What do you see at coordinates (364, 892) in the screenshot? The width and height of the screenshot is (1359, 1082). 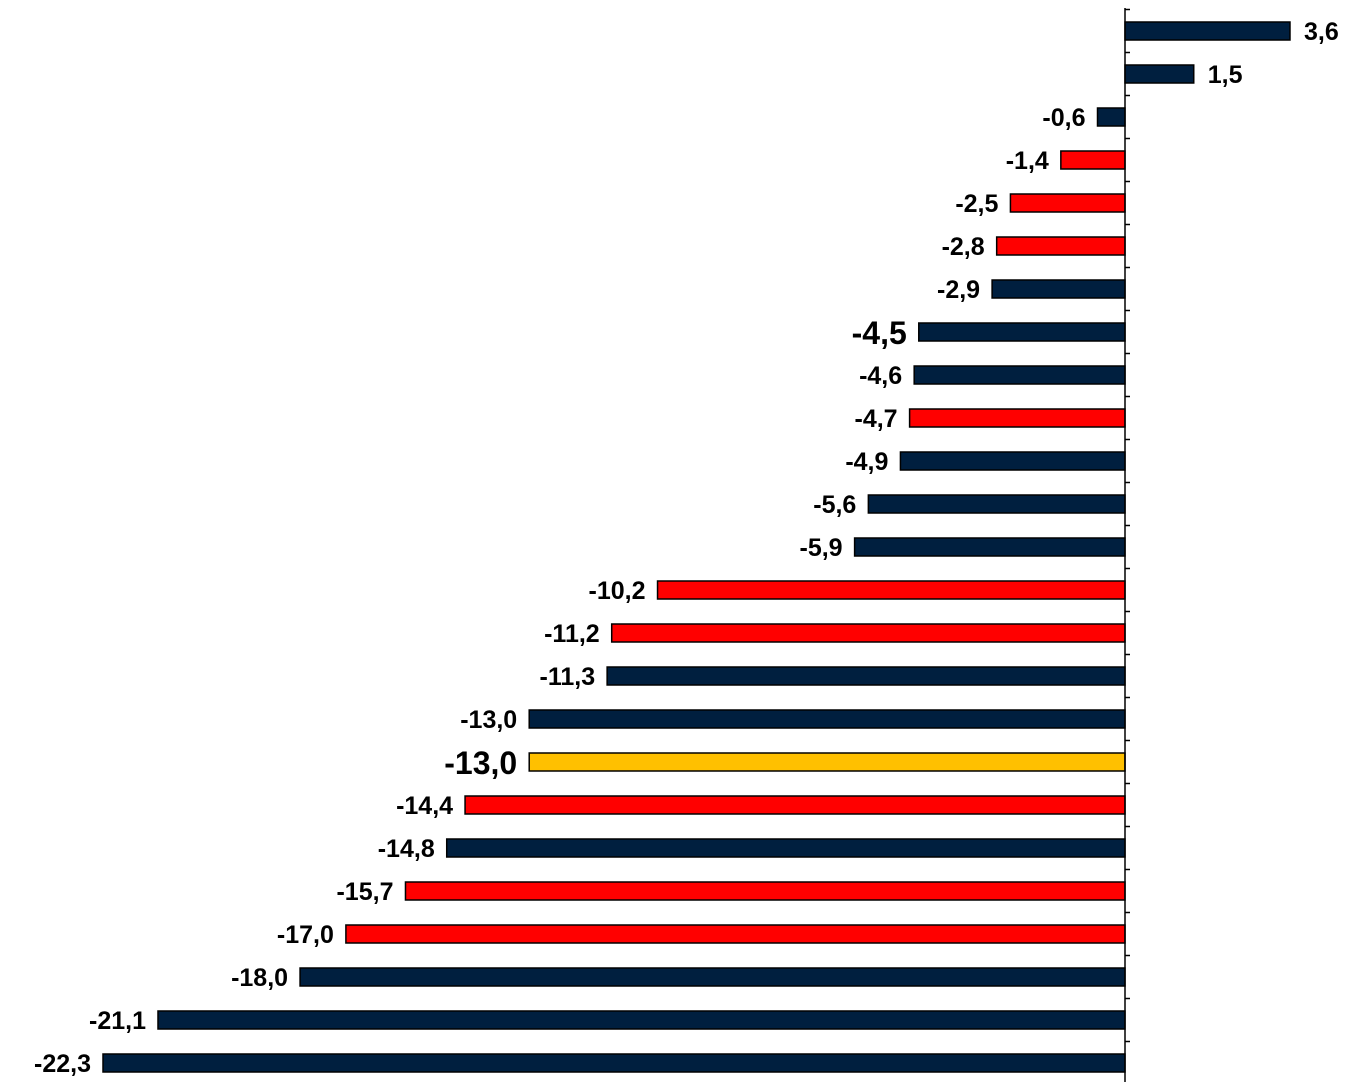 I see `data-label-20: -15,7` at bounding box center [364, 892].